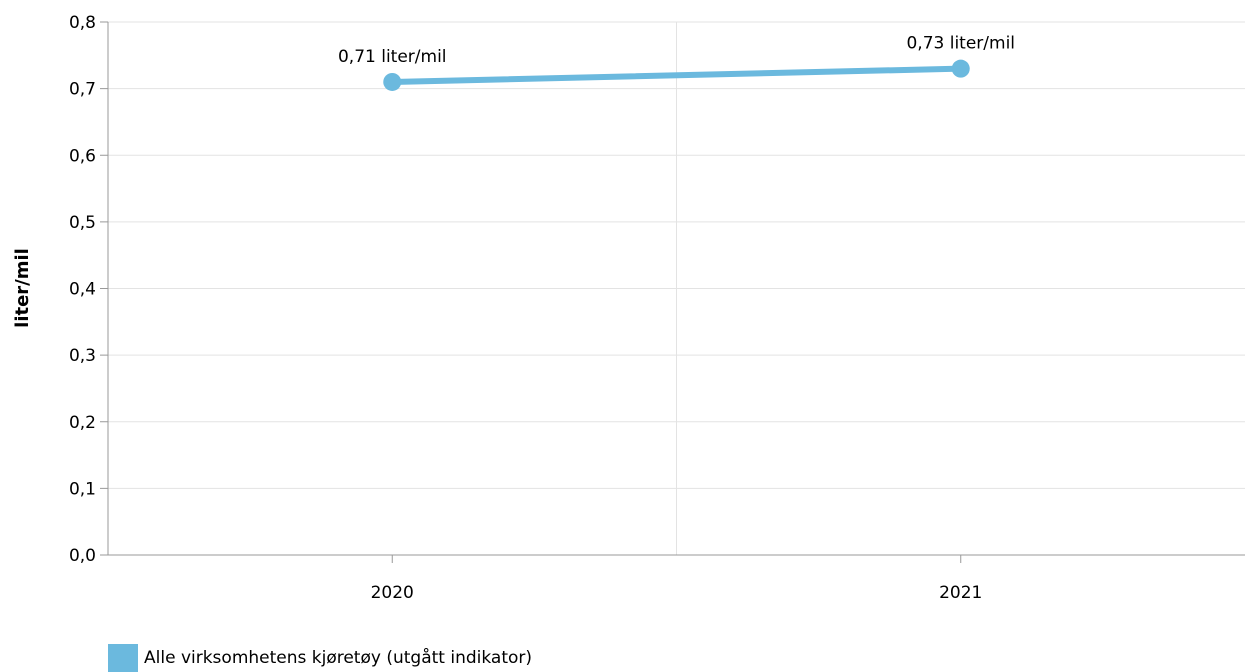  What do you see at coordinates (82, 223) in the screenshot?
I see `y-tick-label: 0,5` at bounding box center [82, 223].